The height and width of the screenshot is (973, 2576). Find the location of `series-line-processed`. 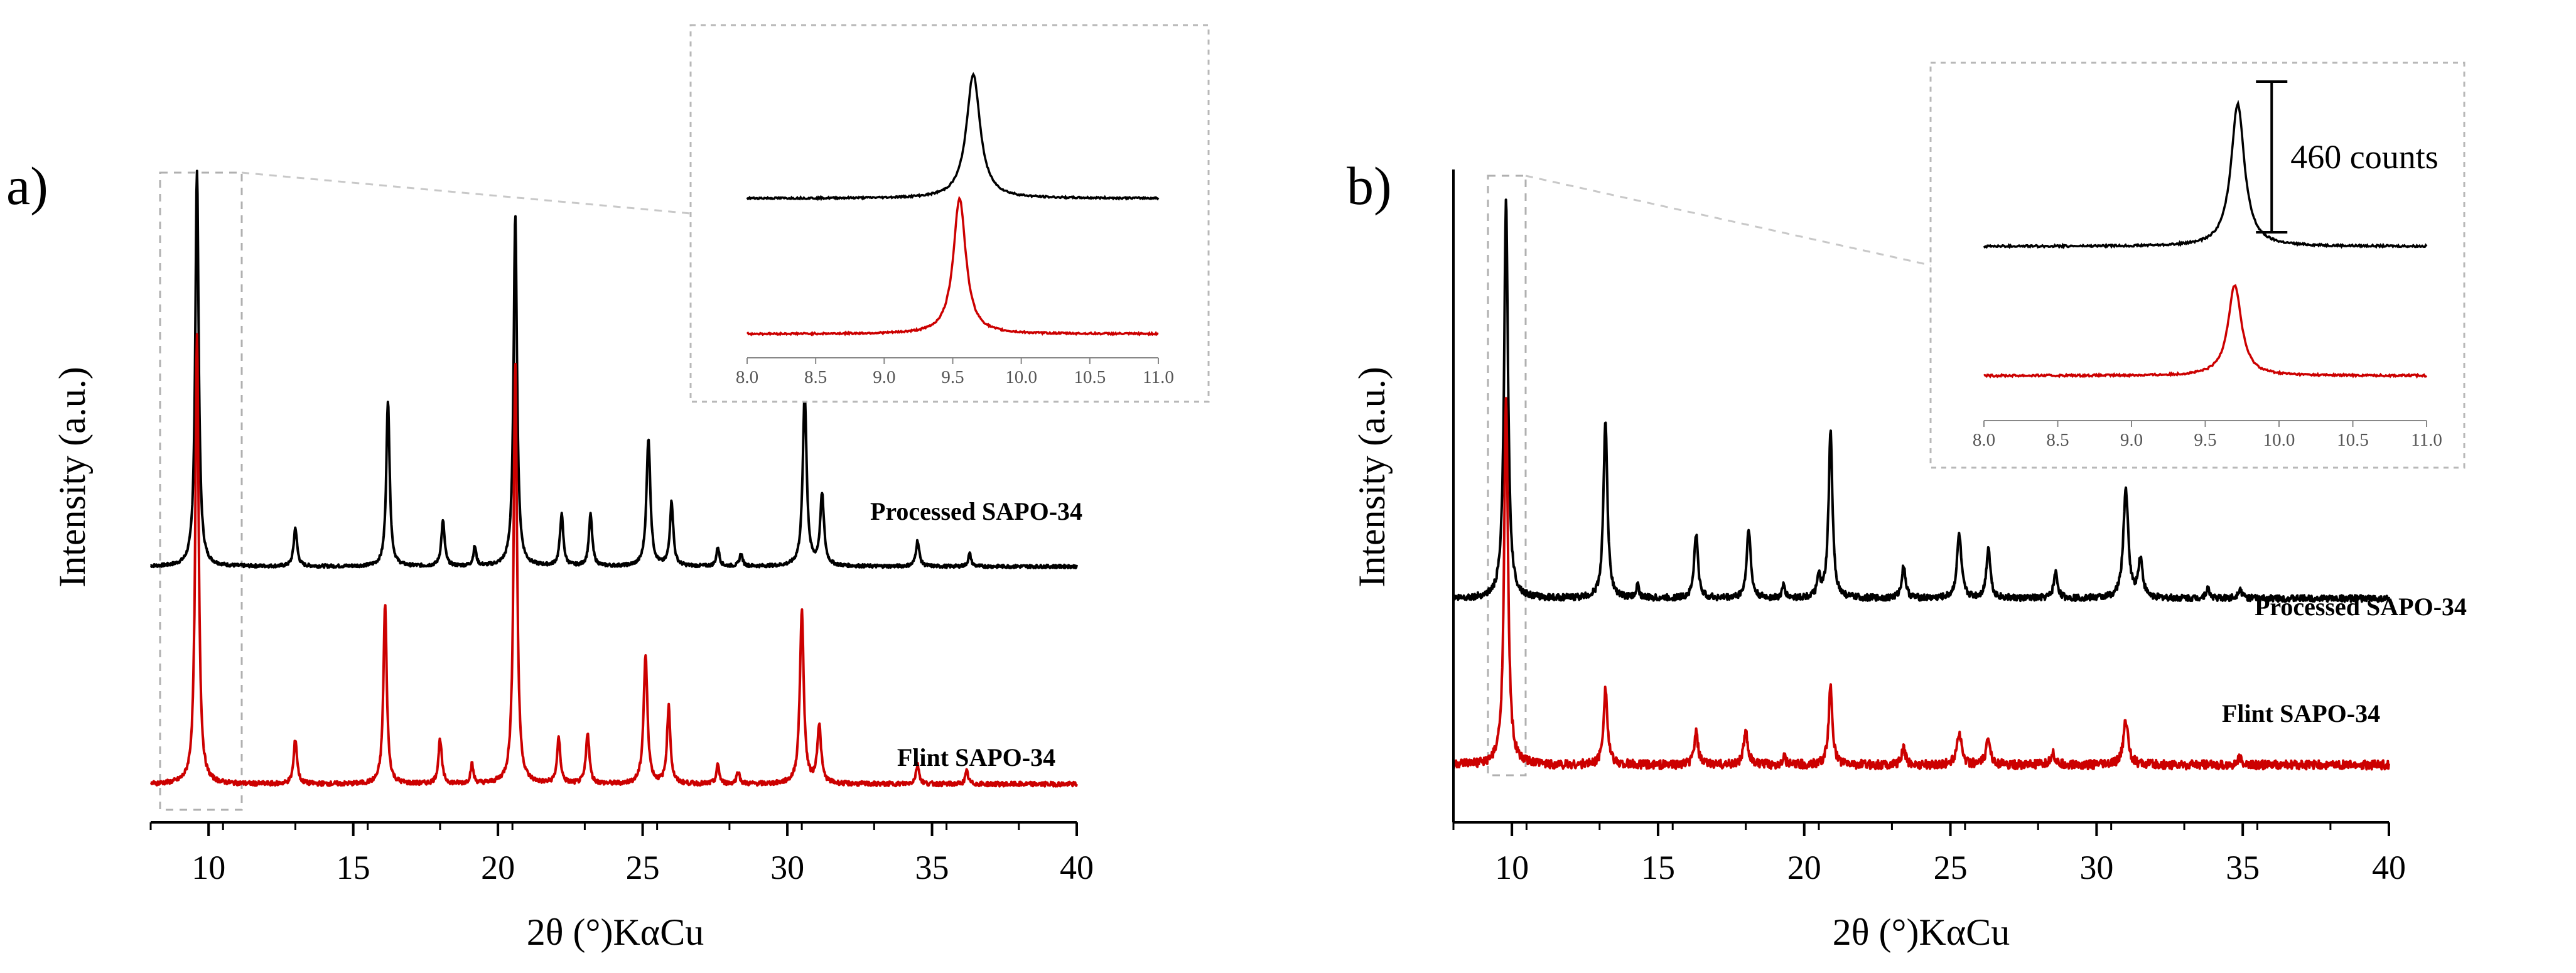

series-line-processed is located at coordinates (613, 369).